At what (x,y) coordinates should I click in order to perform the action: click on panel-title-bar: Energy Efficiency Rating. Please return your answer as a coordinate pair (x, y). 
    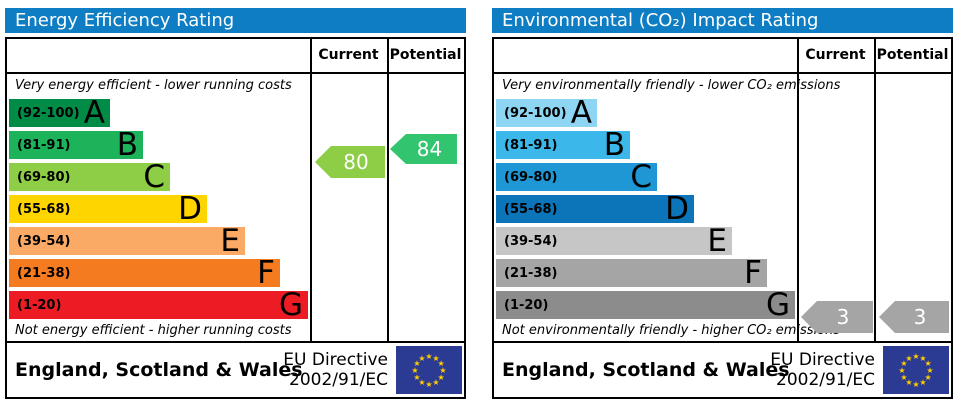
    Looking at the image, I should click on (235, 20).